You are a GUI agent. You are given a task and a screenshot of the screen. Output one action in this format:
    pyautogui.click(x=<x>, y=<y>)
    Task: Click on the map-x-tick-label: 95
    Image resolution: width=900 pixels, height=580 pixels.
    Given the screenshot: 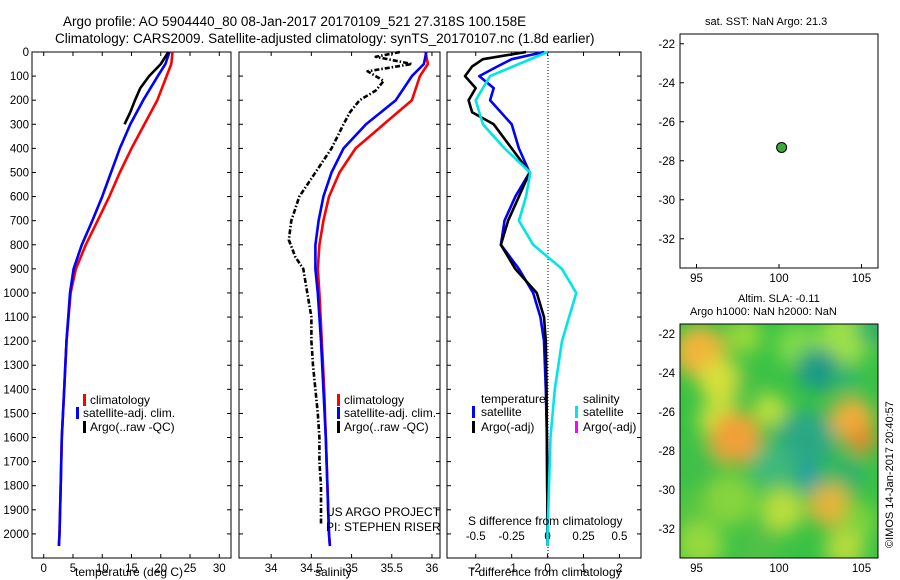 What is the action you would take?
    pyautogui.click(x=696, y=279)
    